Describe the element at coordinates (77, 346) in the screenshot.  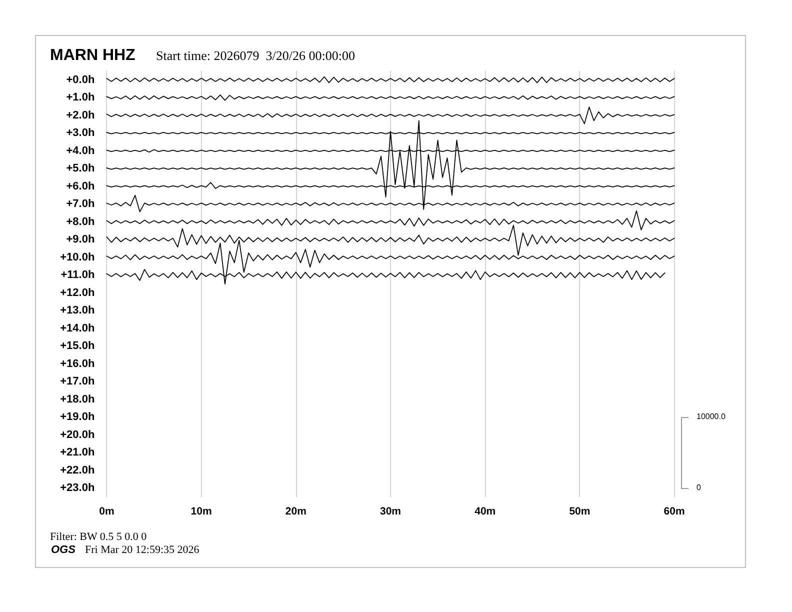
I see `y-tick-label: +15.0h` at that location.